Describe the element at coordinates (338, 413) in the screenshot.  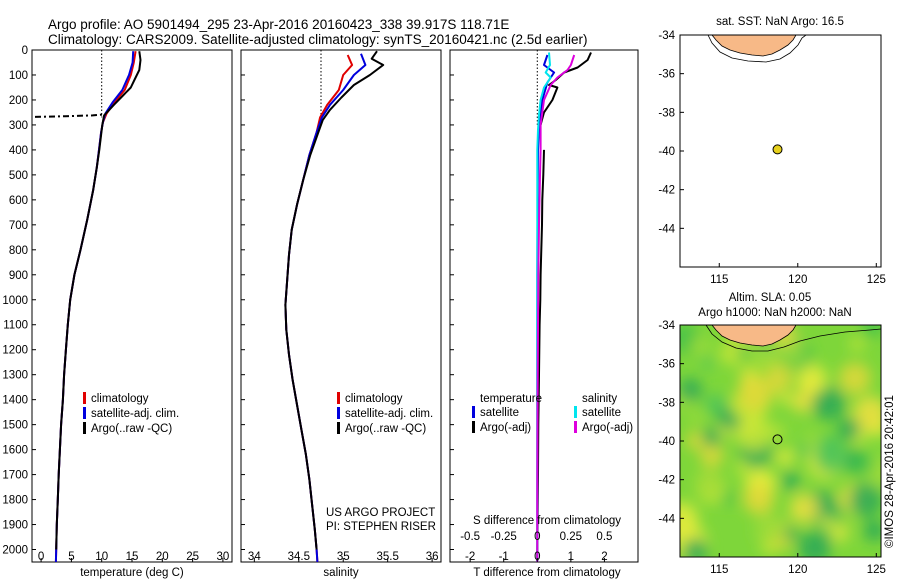
I see `legend-swatch-satellite` at that location.